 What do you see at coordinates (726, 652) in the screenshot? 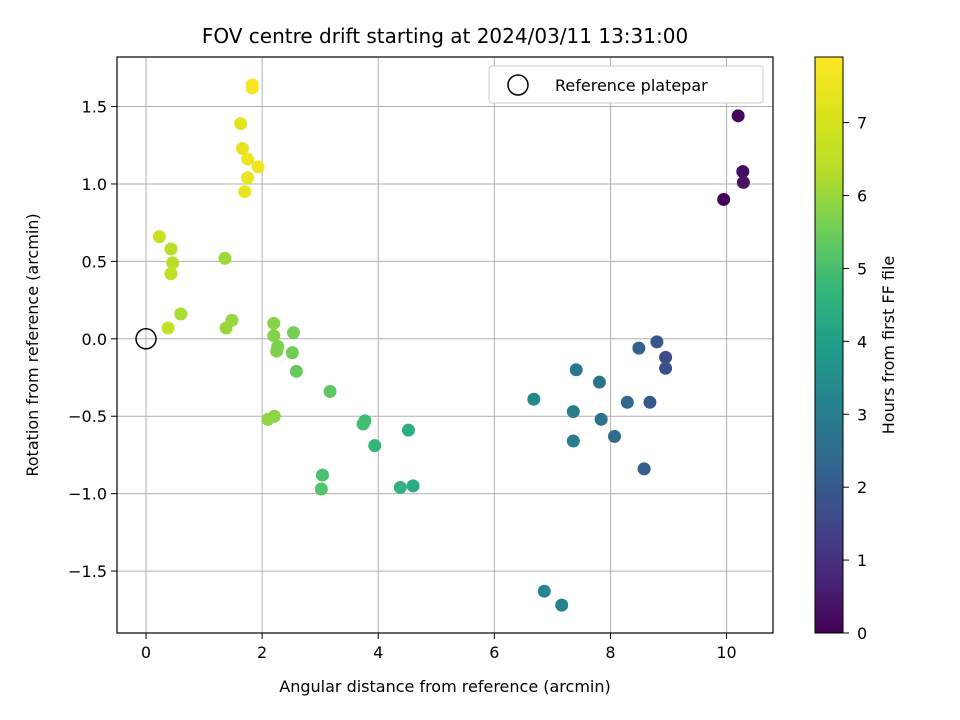
I see `x-tick-label: 10` at bounding box center [726, 652].